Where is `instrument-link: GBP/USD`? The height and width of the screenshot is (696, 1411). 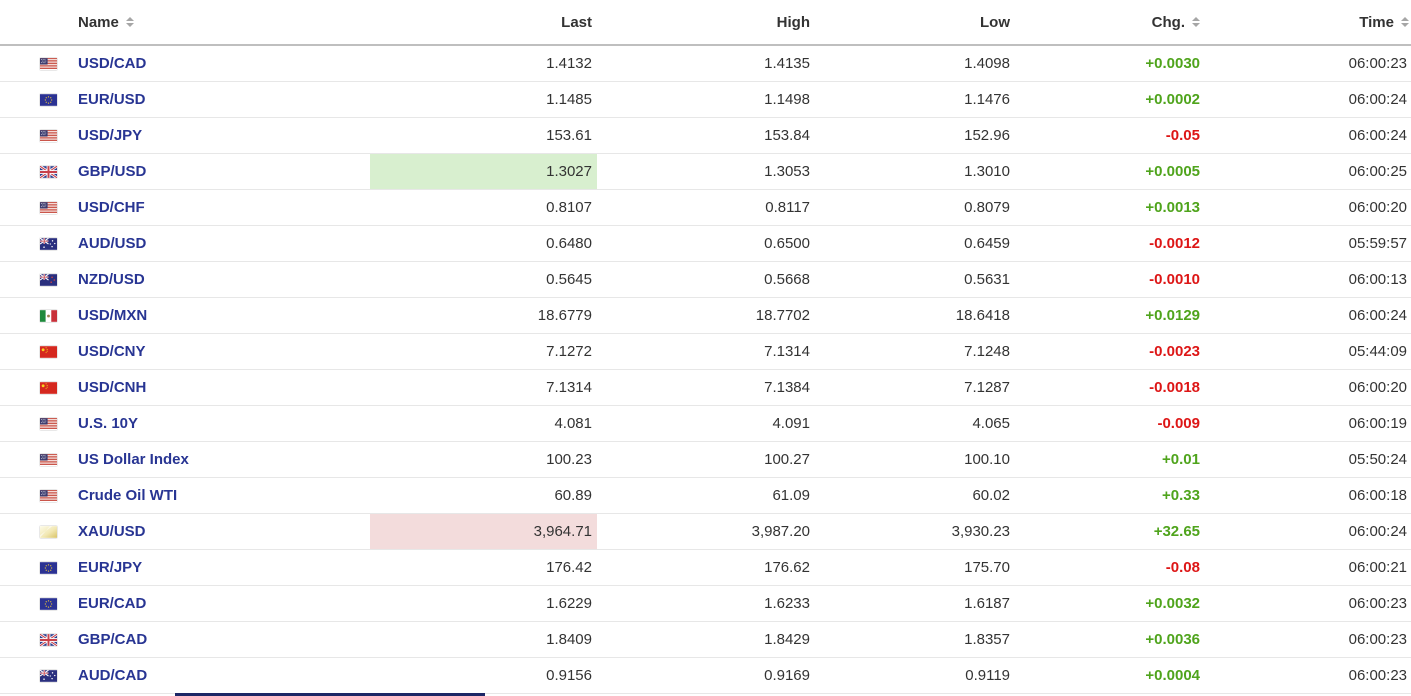 instrument-link: GBP/USD is located at coordinates (112, 171).